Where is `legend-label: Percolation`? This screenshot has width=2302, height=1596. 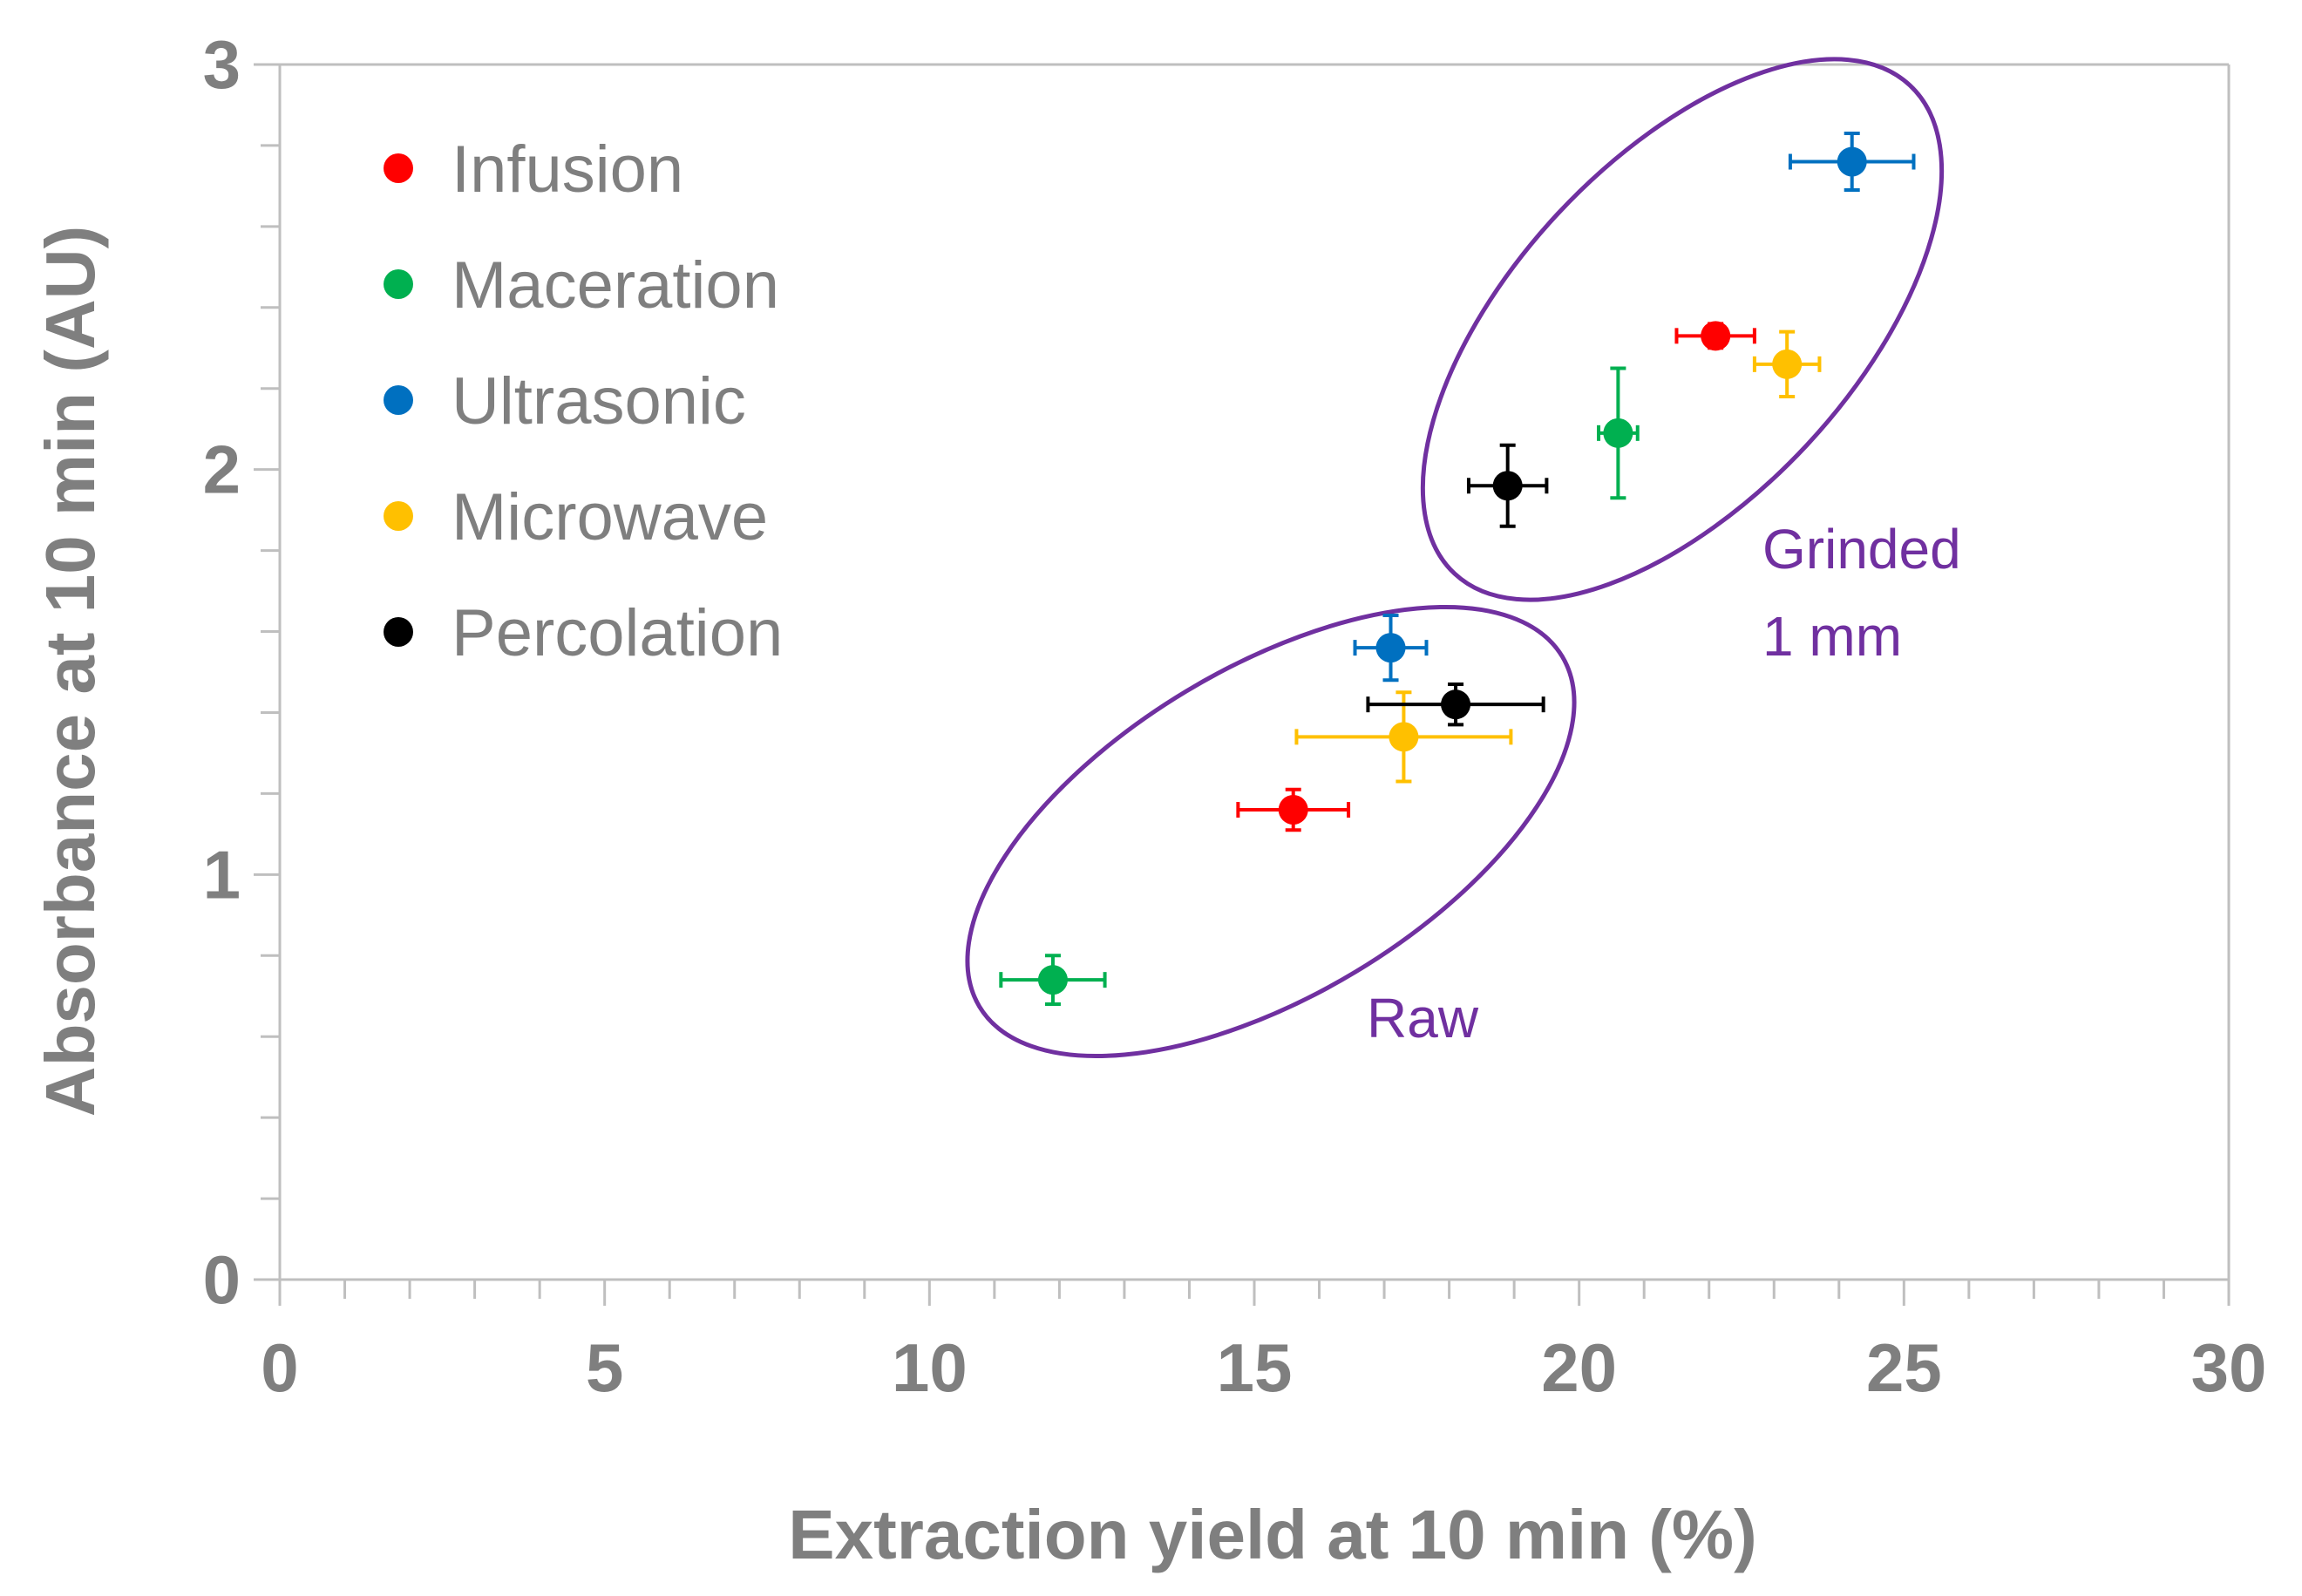
legend-label: Percolation is located at coordinates (617, 633).